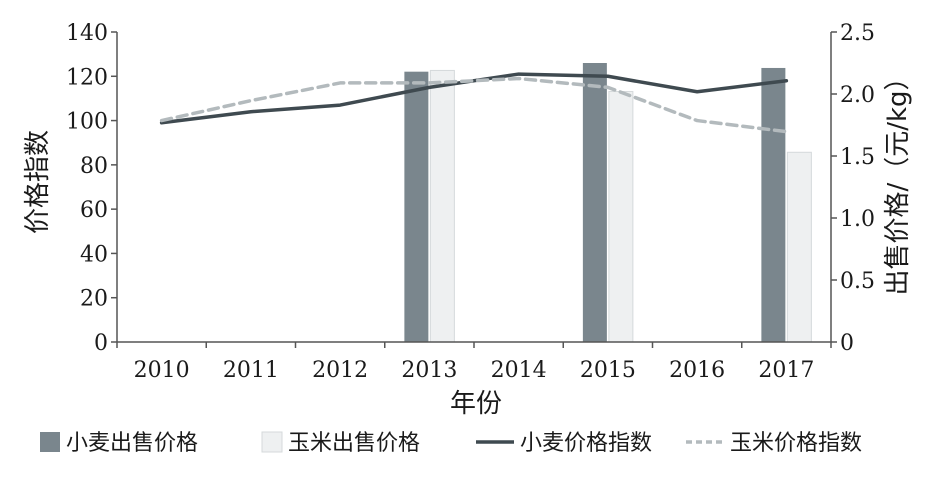 The height and width of the screenshot is (479, 934). Describe the element at coordinates (94, 254) in the screenshot. I see `left-tick-label: 40` at that location.